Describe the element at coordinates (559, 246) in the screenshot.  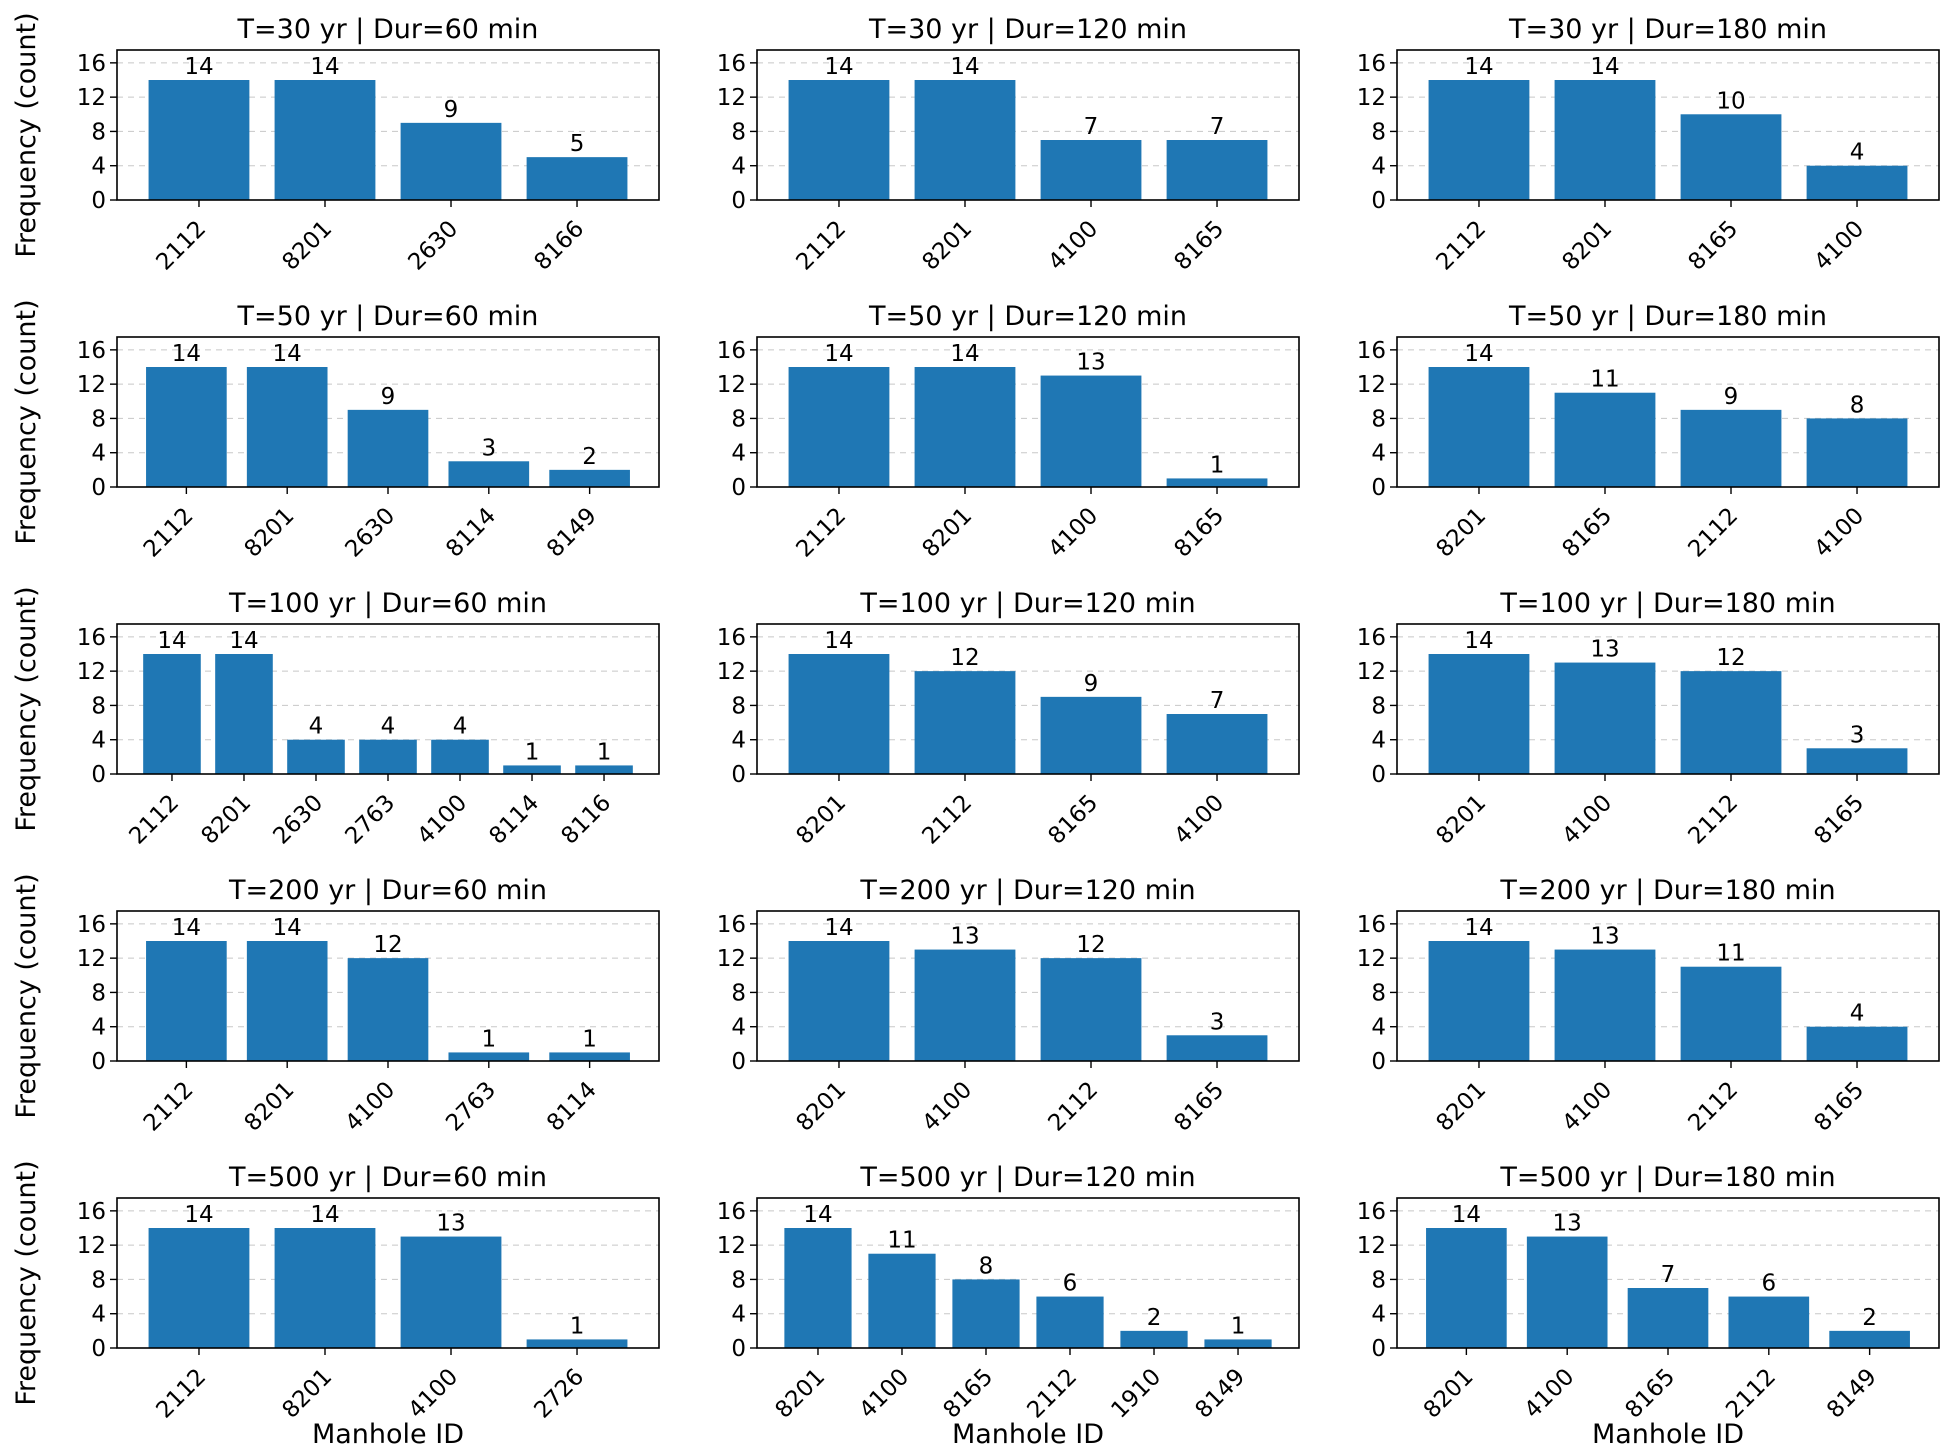
I see `x-tick-label: 8166` at that location.